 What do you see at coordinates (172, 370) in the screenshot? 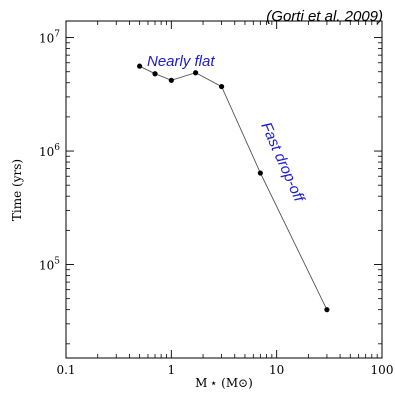
I see `x-tick-label: 1` at bounding box center [172, 370].